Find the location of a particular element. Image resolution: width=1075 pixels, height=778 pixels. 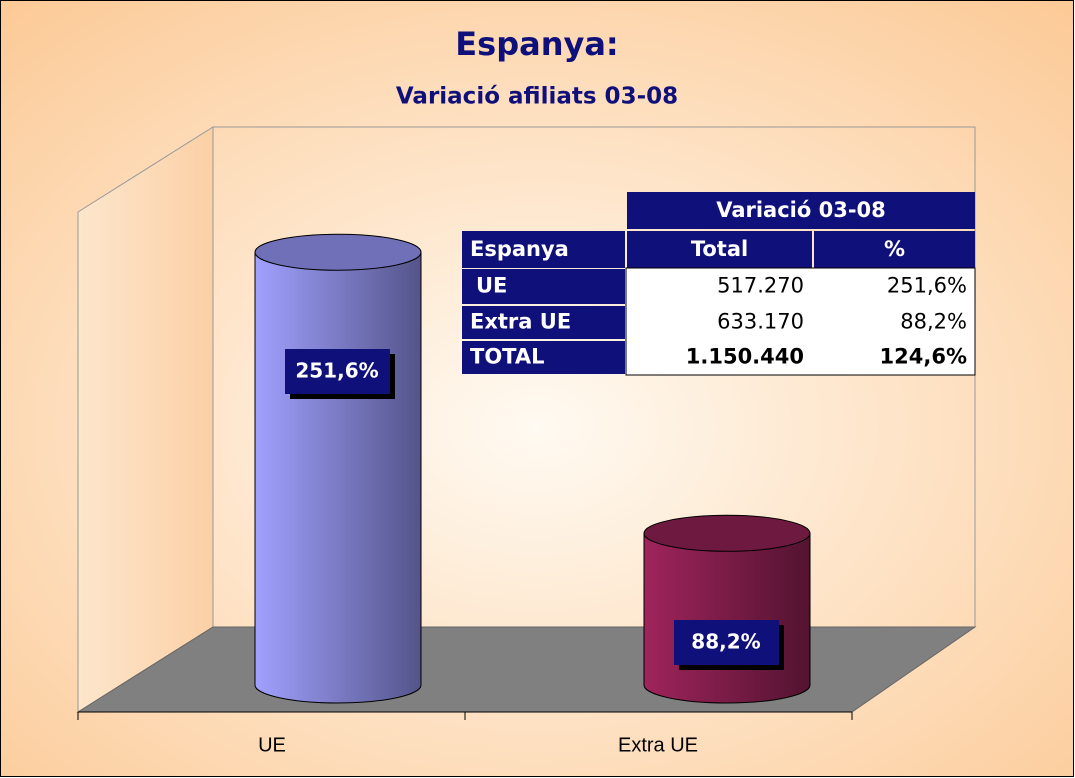

table-cell: 1.150.440 is located at coordinates (745, 357).